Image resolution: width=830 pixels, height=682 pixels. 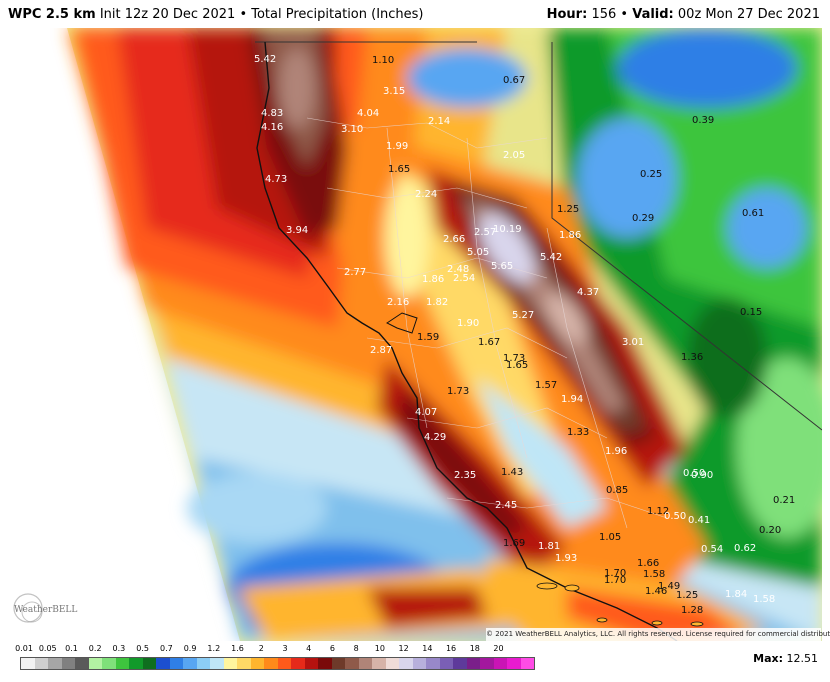 What do you see at coordinates (512, 472) in the screenshot?
I see `precip-value-label: 1.43` at bounding box center [512, 472].